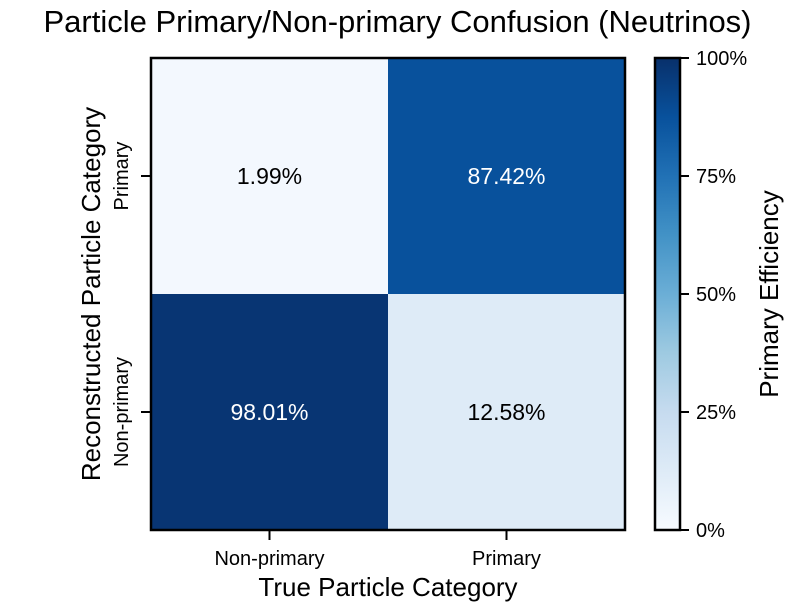  I want to click on colorbar-title: Primary Efficiency, so click(769, 294).